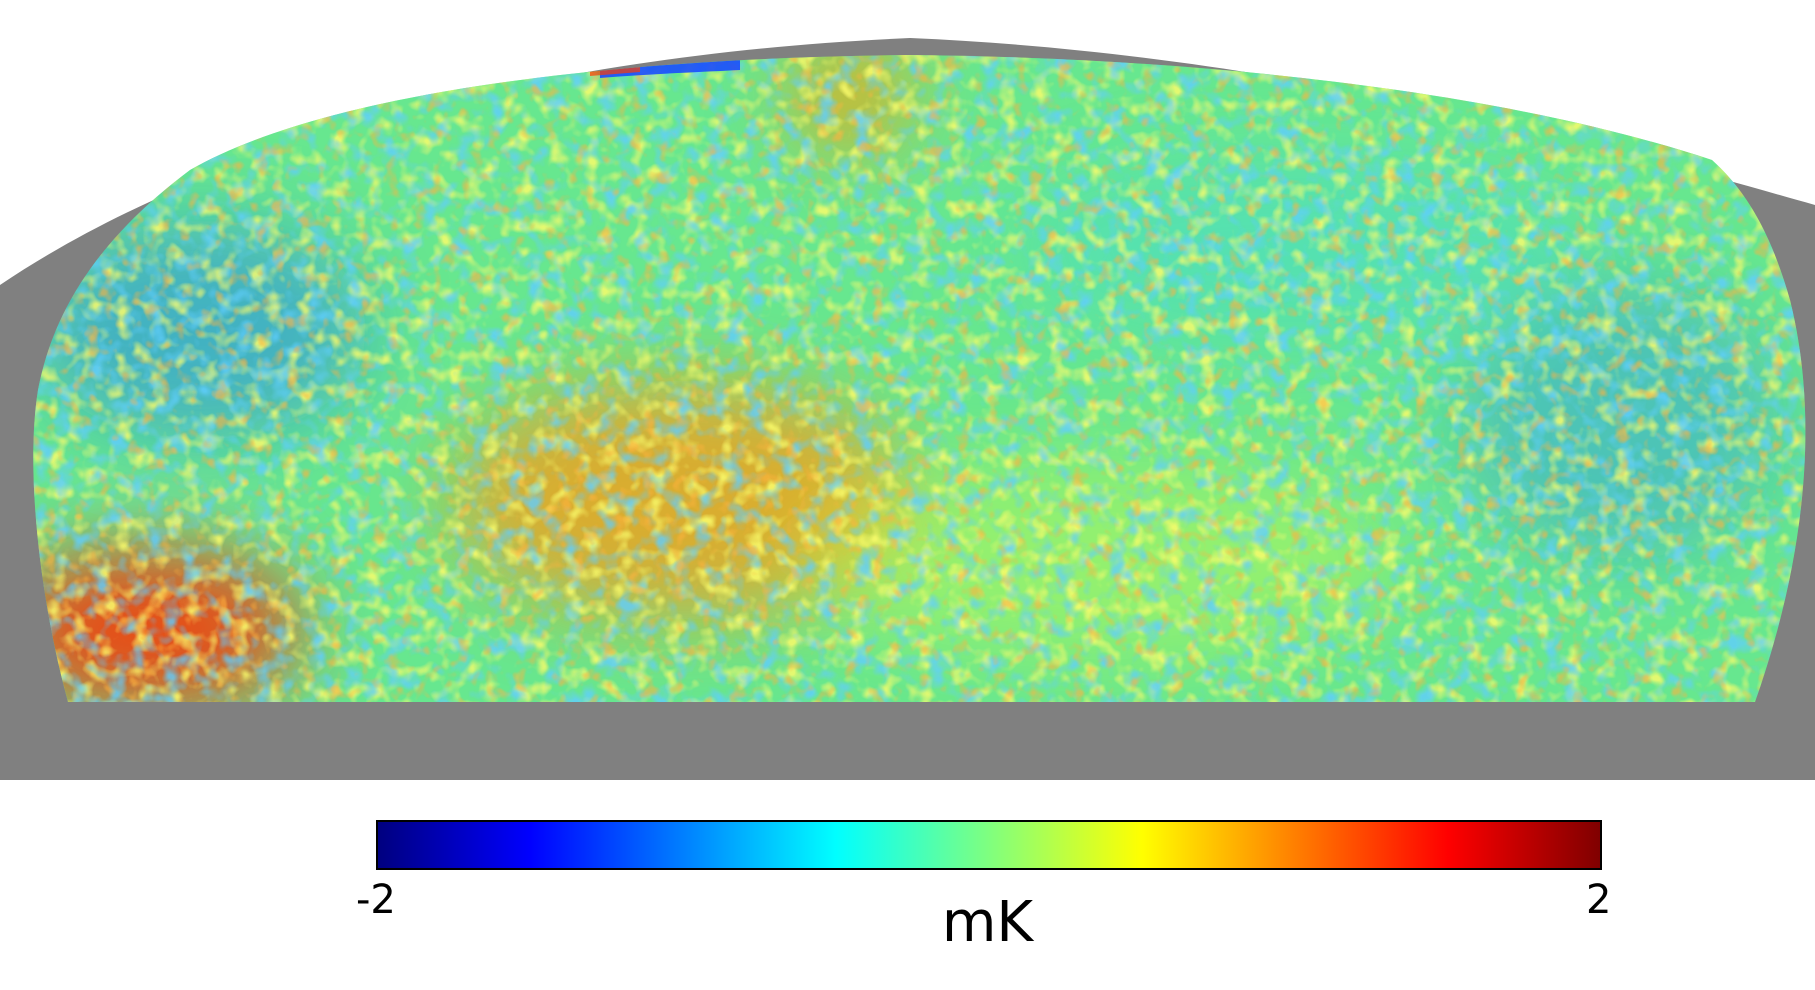 This screenshot has width=1815, height=990. I want to click on colorbar, so click(989, 845).